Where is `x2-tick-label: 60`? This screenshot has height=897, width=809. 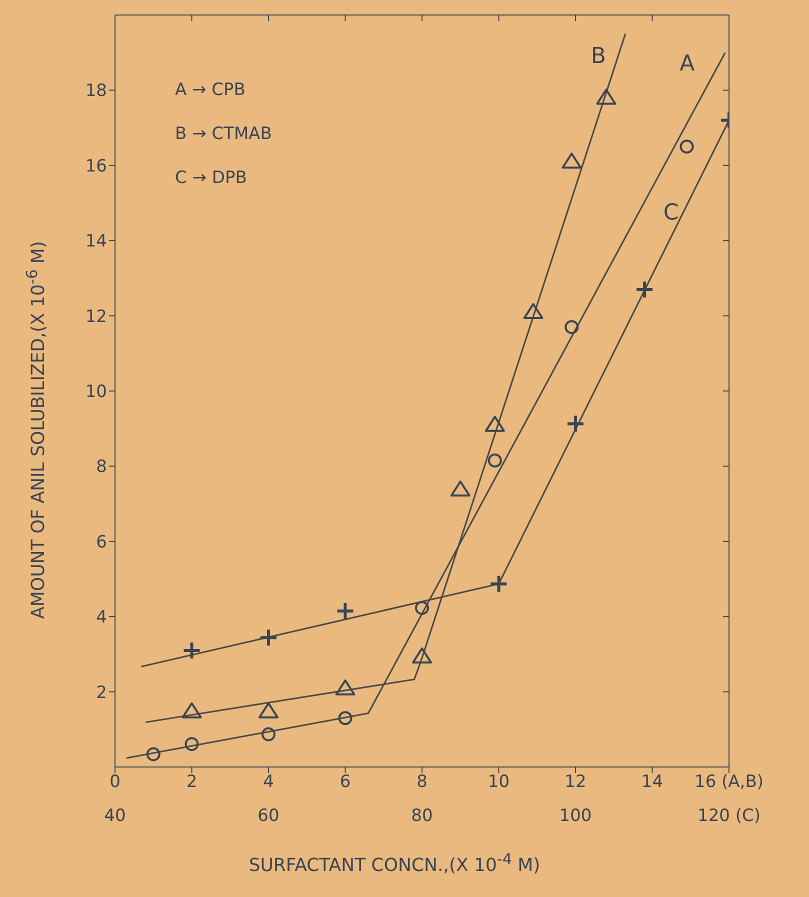
x2-tick-label: 60 is located at coordinates (269, 816).